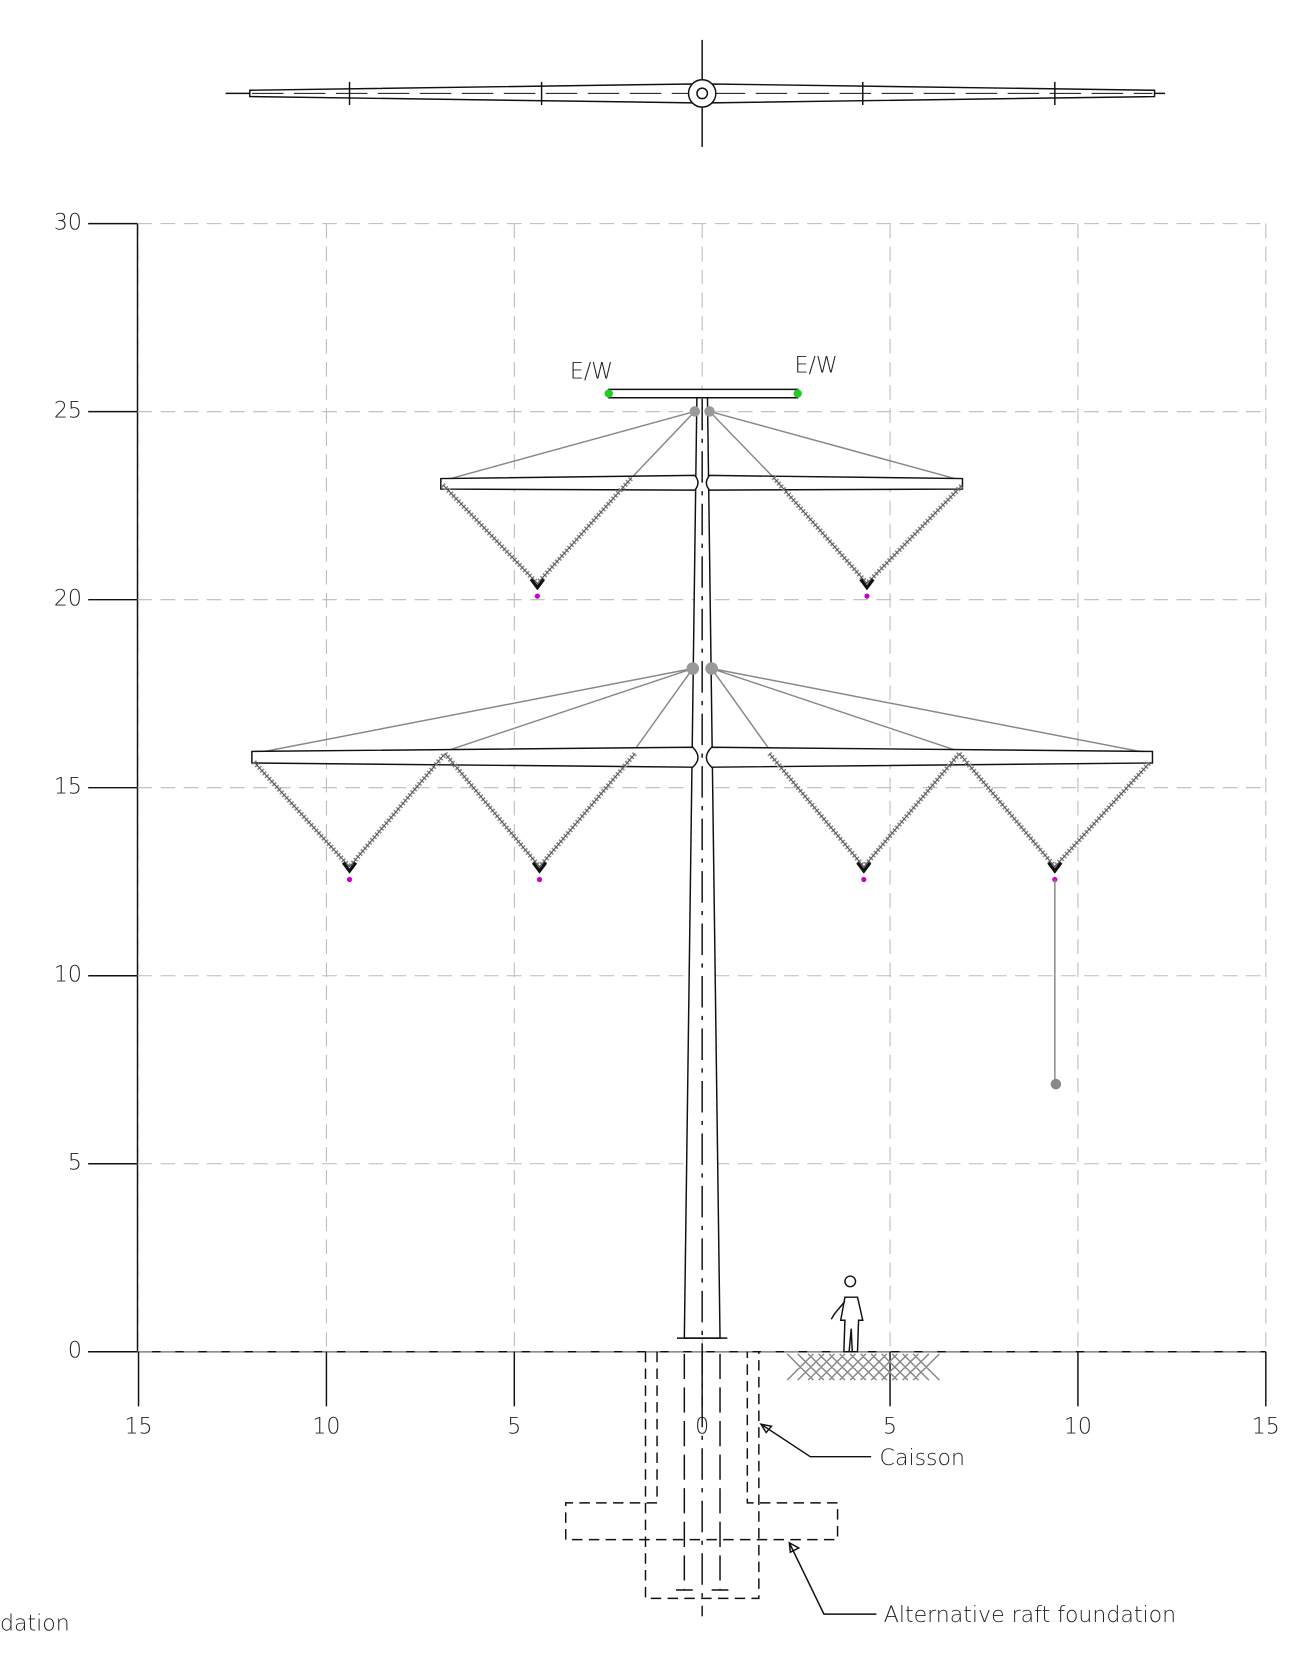 The width and height of the screenshot is (1291, 1654). What do you see at coordinates (695, 93) in the screenshot?
I see `plan-view` at bounding box center [695, 93].